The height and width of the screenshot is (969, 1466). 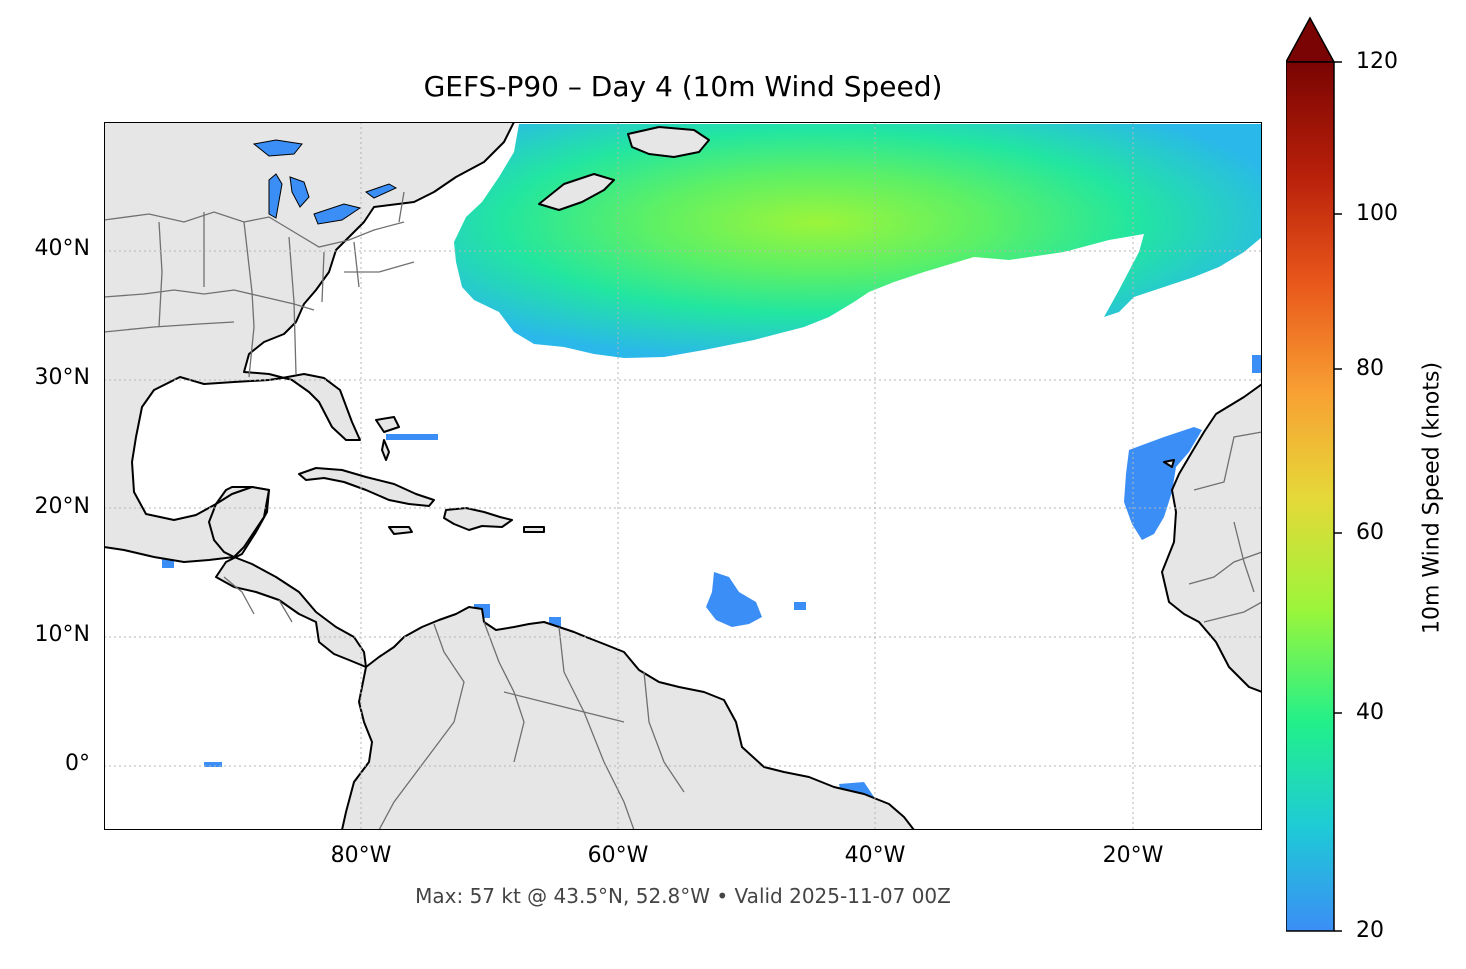 I want to click on colorbar, so click(x=1314, y=474).